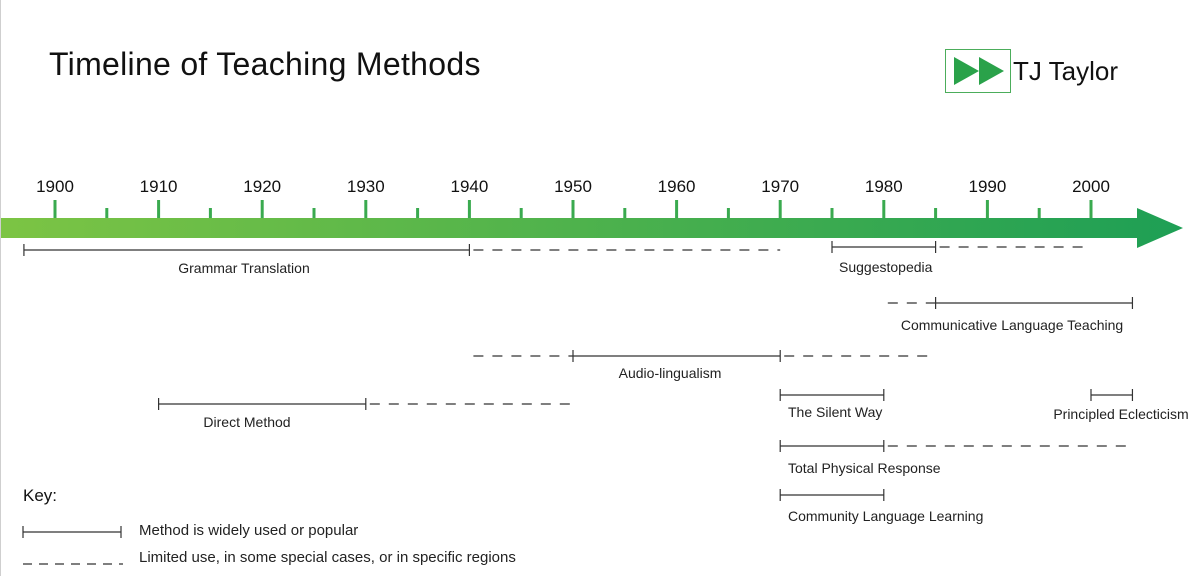  Describe the element at coordinates (159, 186) in the screenshot. I see `year-label: 1910` at that location.